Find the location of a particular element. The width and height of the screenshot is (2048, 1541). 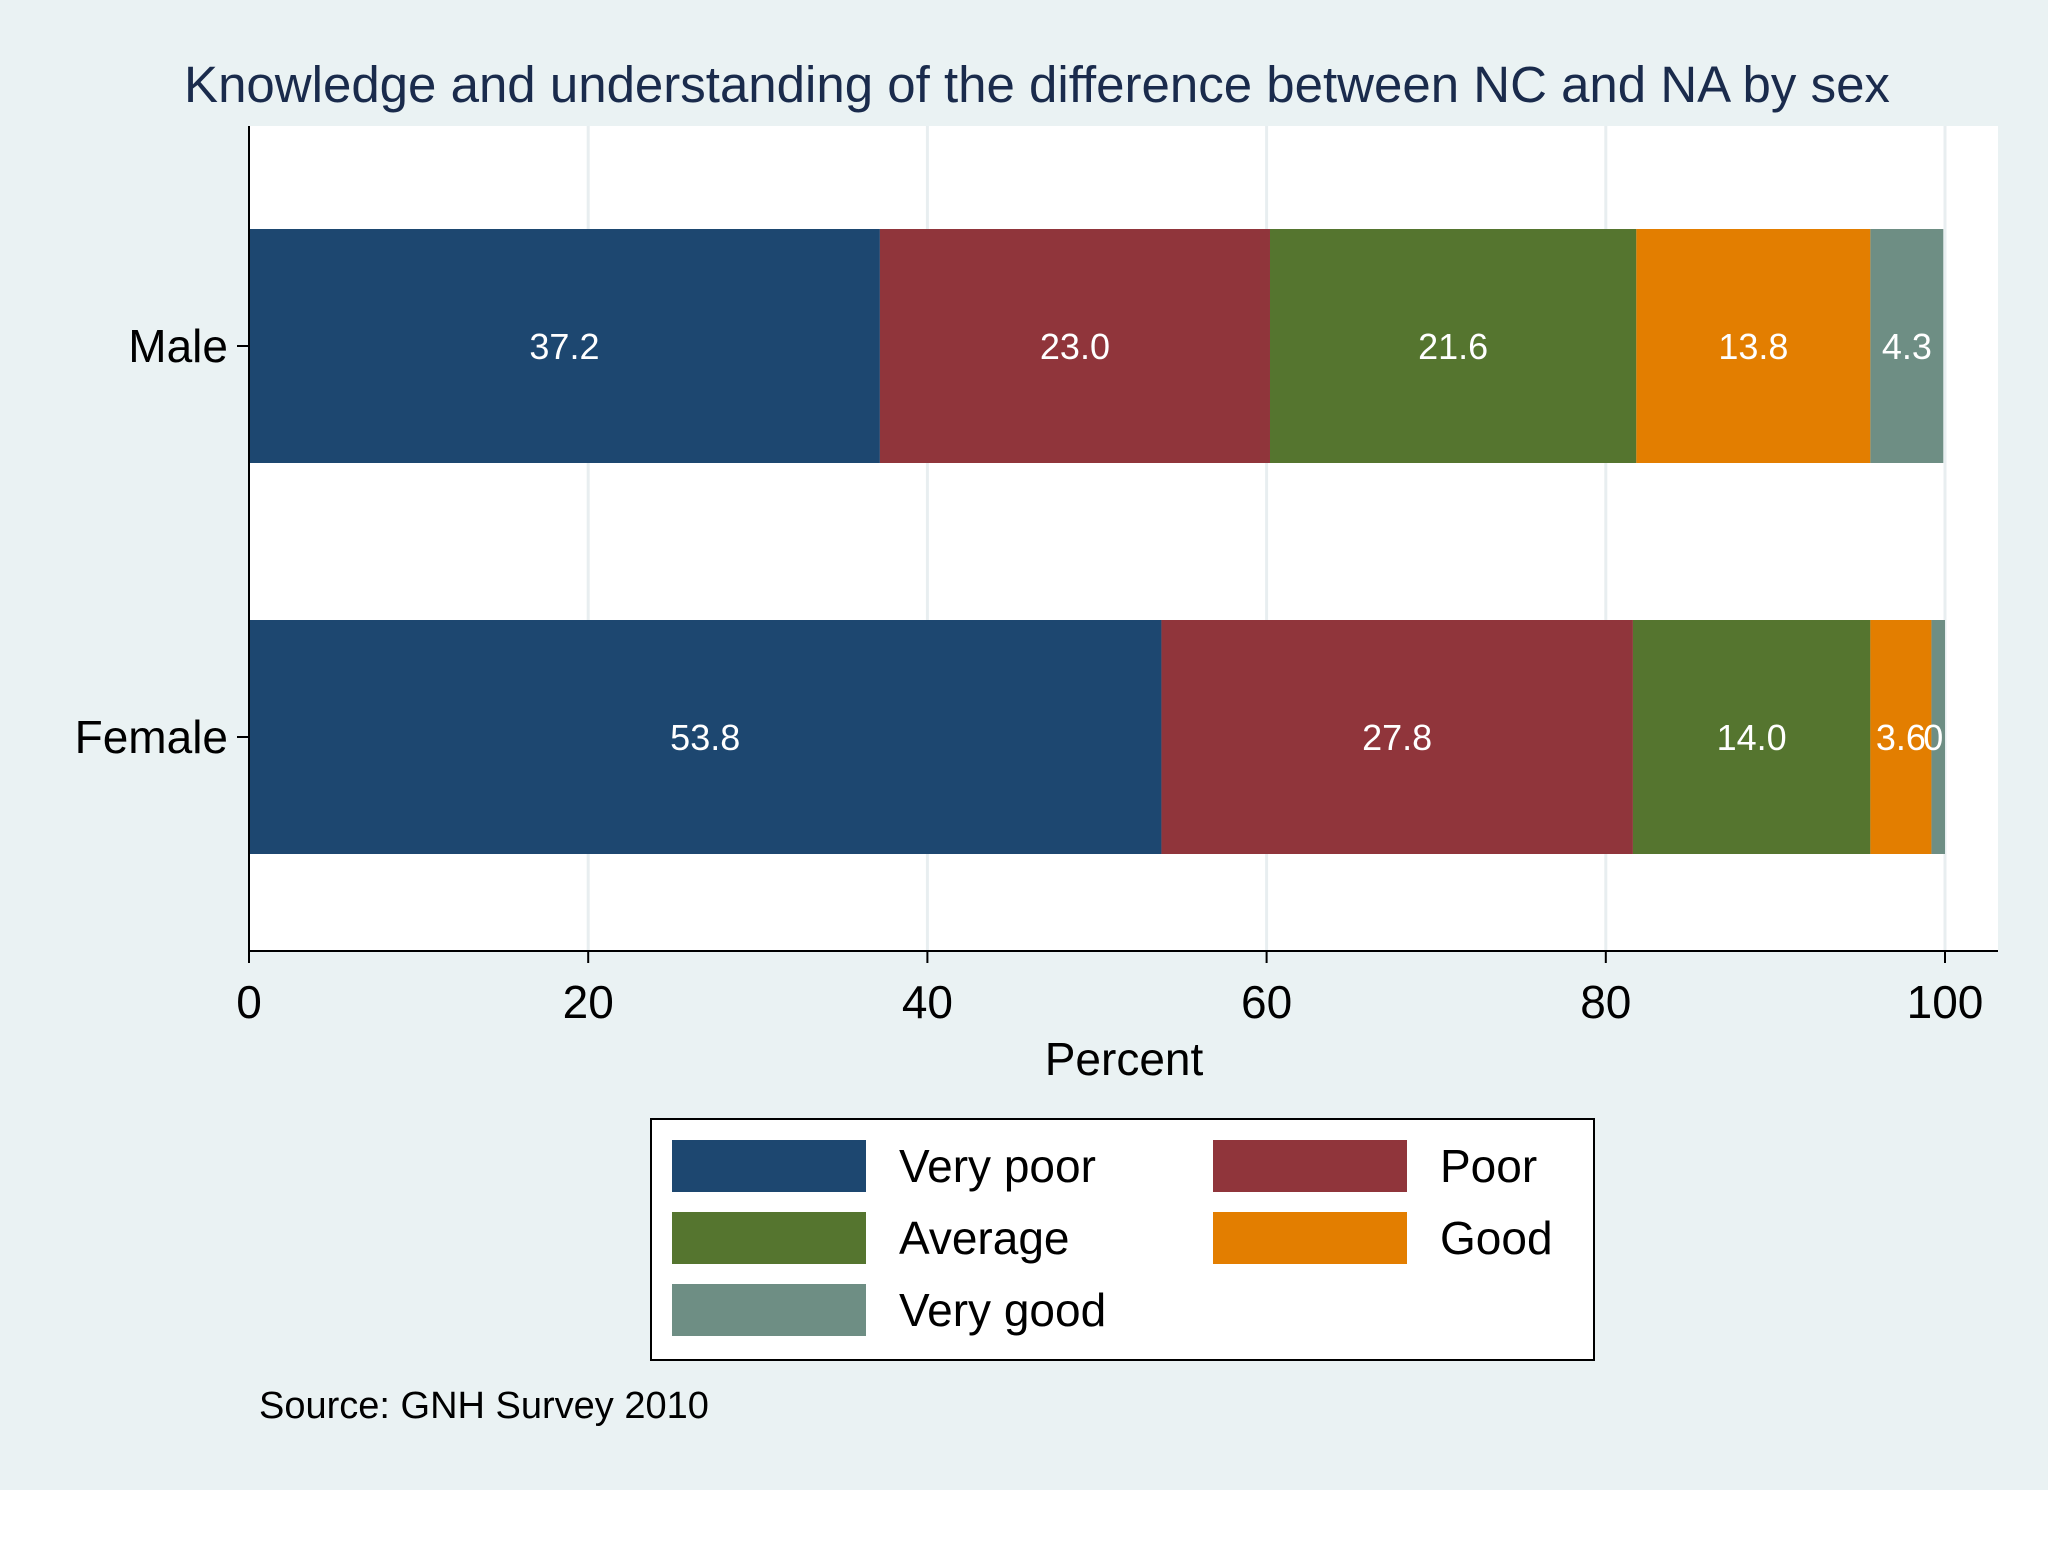

bar-male-average is located at coordinates (1453, 346).